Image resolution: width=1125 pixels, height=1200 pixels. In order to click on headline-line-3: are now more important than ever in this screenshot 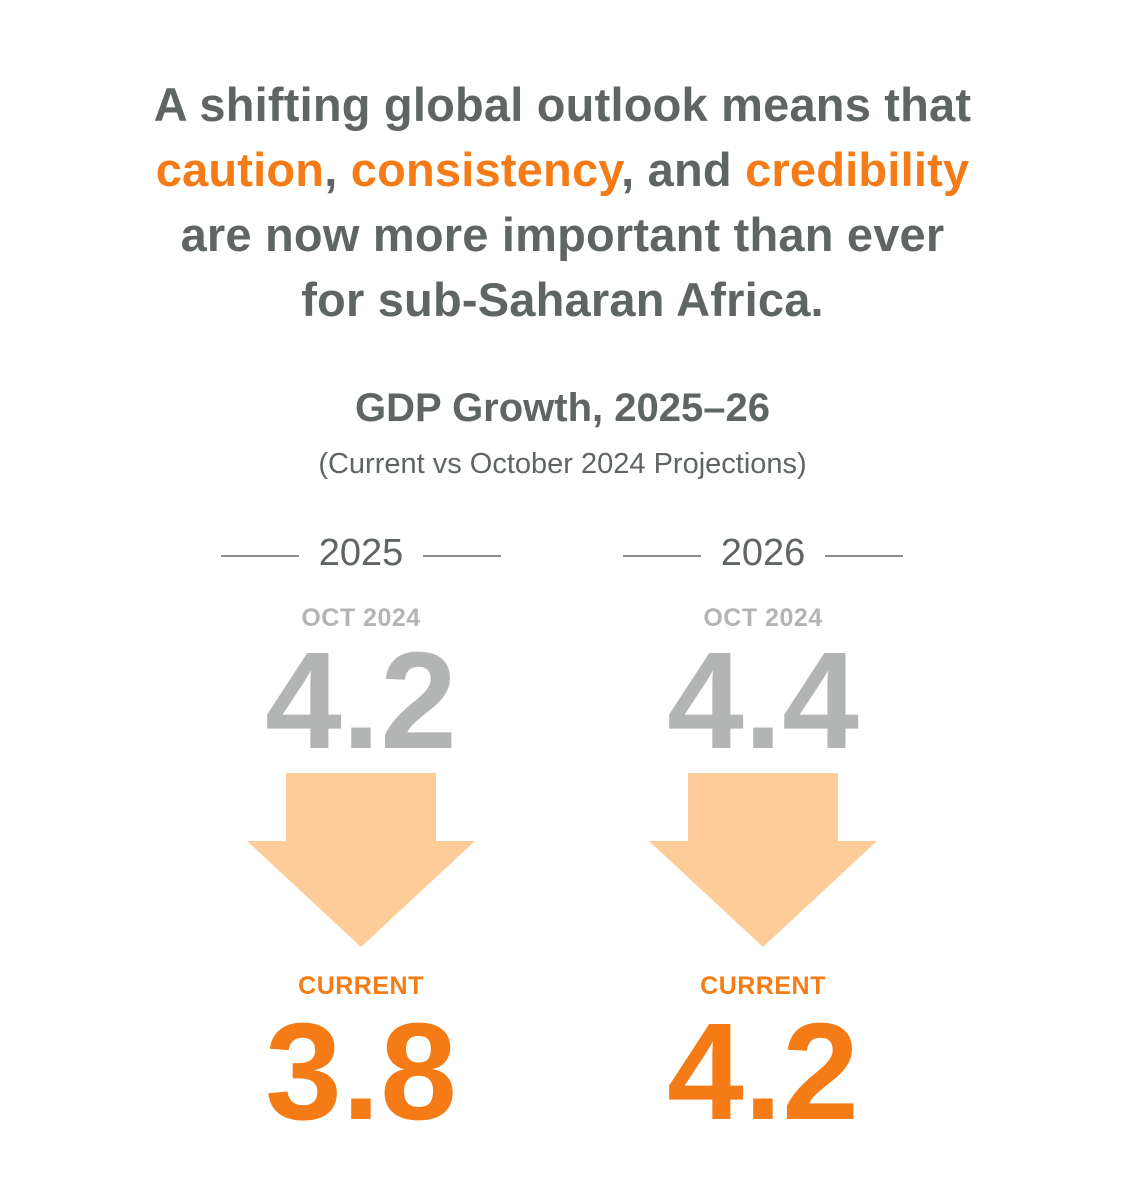, I will do `click(562, 234)`.